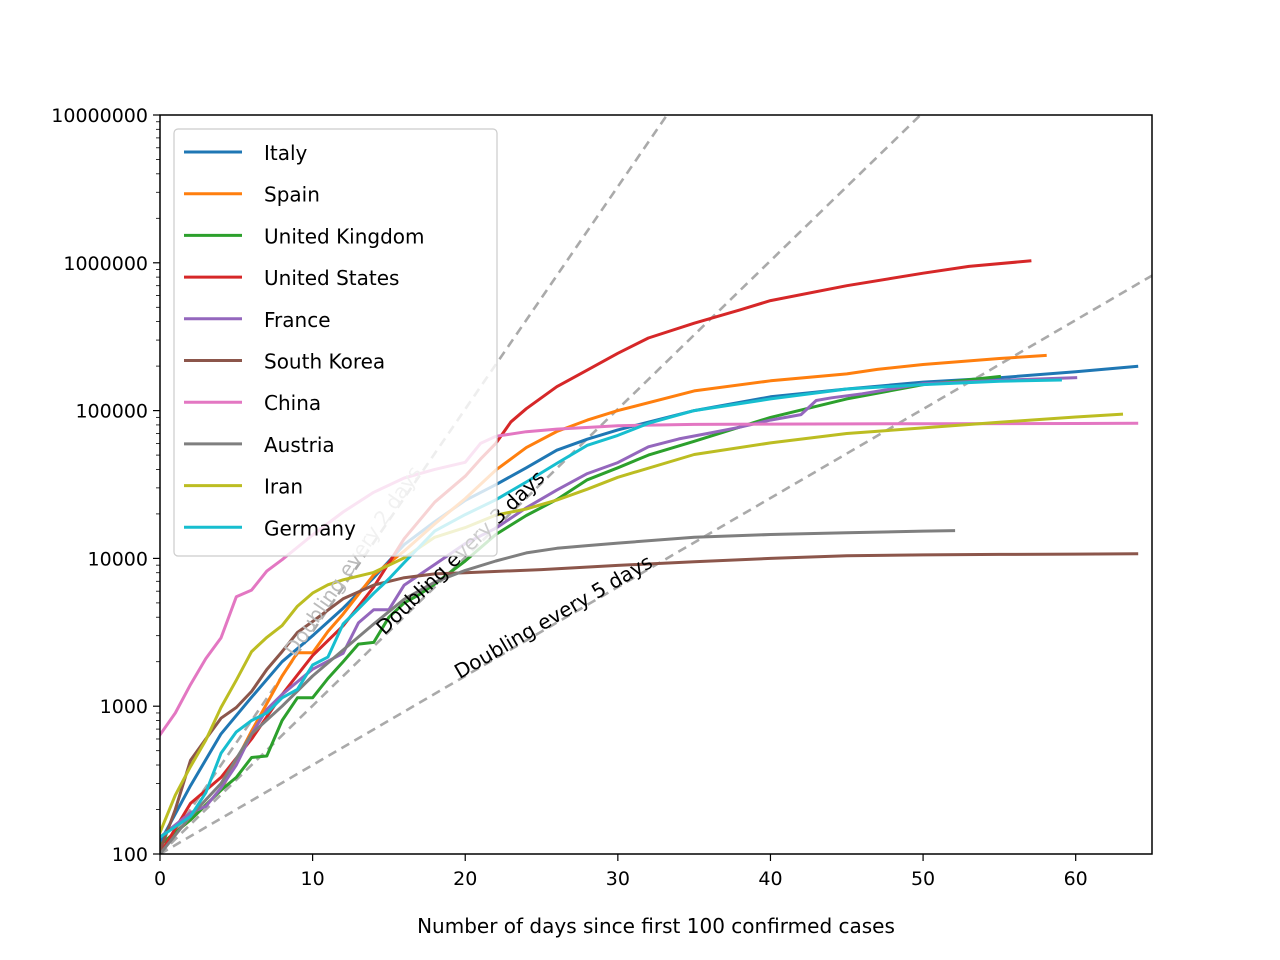 The height and width of the screenshot is (960, 1280). Describe the element at coordinates (124, 707) in the screenshot. I see `y-tick-label: 1000` at that location.